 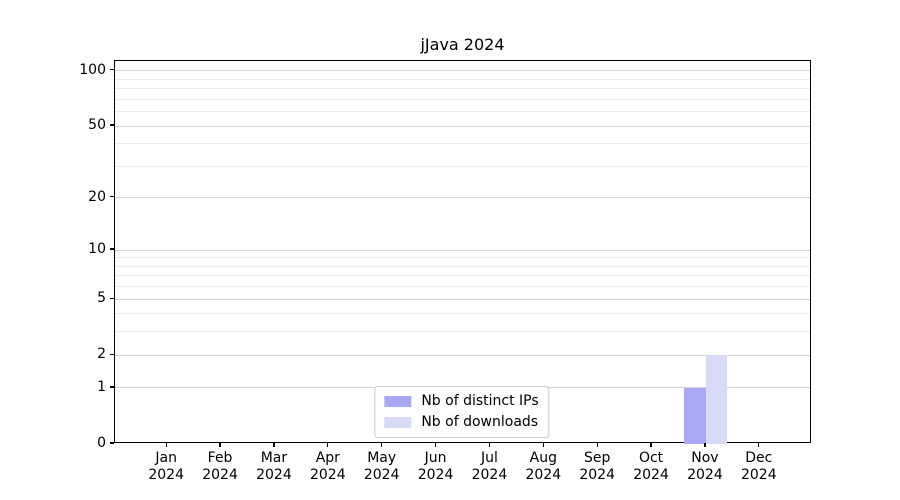 I want to click on y-tick-label: 20, so click(x=97, y=196).